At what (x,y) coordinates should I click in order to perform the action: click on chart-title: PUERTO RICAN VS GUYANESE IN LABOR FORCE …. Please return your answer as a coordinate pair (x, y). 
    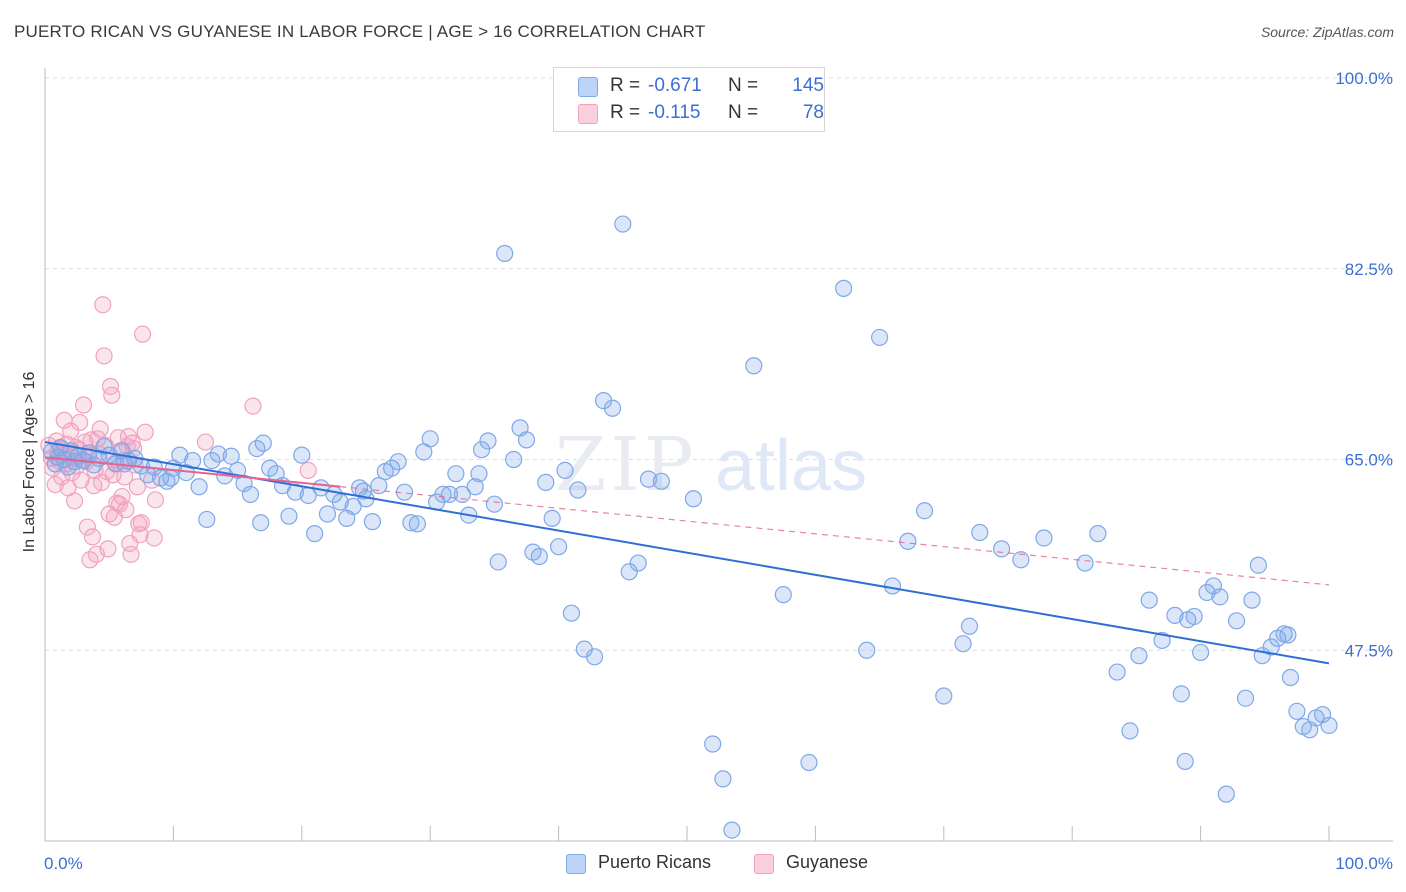
    Looking at the image, I should click on (360, 31).